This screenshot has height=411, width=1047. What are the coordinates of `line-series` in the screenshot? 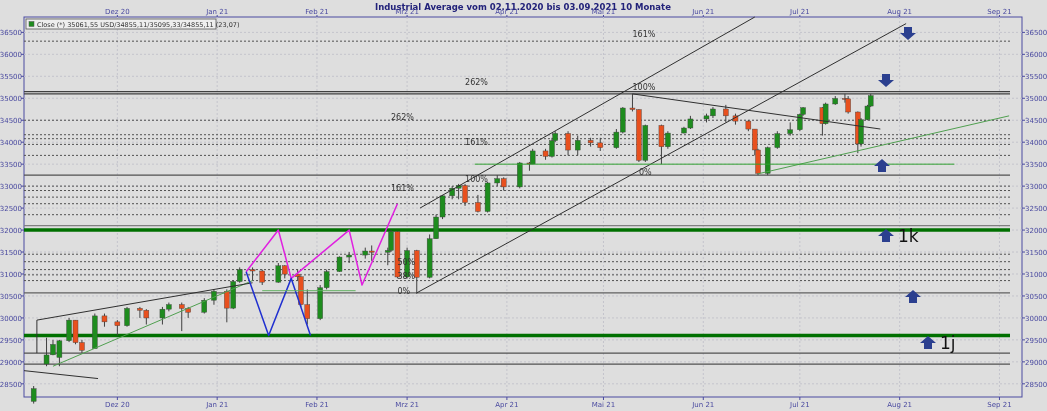 It's located at (322, 244).